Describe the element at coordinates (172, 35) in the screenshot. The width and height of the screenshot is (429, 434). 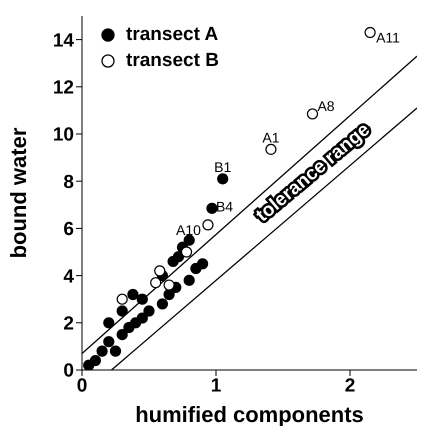
I see `legend-label: transect A` at that location.